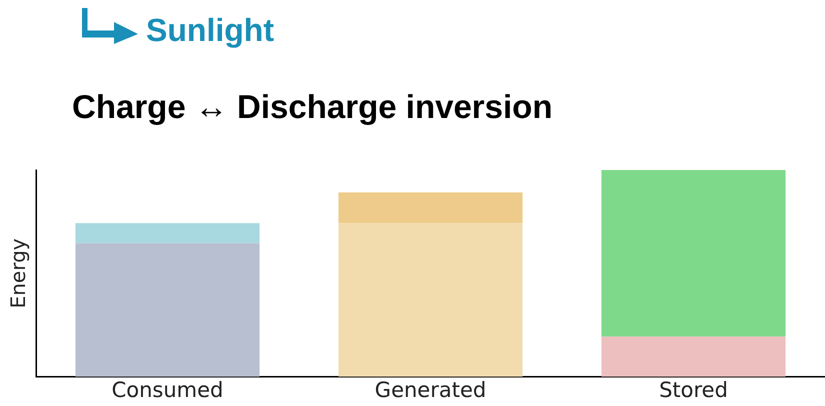 This screenshot has width=825, height=406. Describe the element at coordinates (168, 390) in the screenshot. I see `x-tick-label: Consumed` at that location.